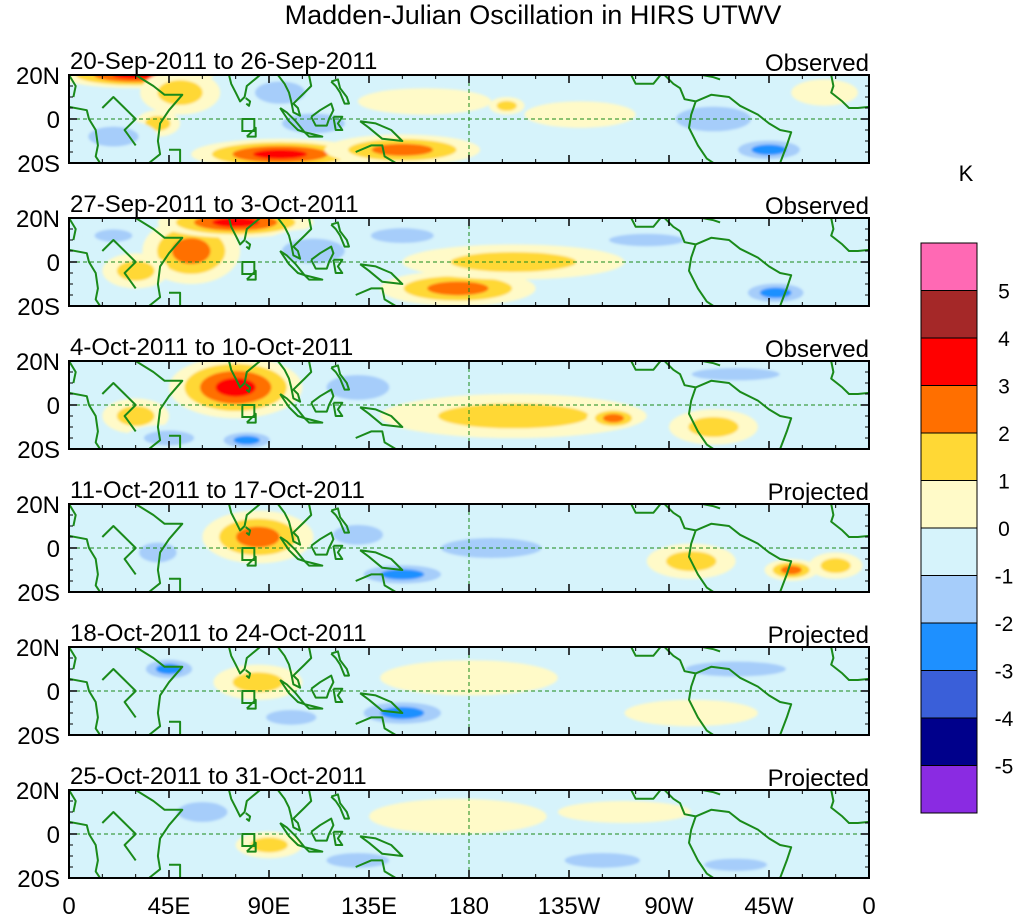  I want to click on panel-period: 25-Oct-2011 to 31-Oct-2011, so click(218, 776).